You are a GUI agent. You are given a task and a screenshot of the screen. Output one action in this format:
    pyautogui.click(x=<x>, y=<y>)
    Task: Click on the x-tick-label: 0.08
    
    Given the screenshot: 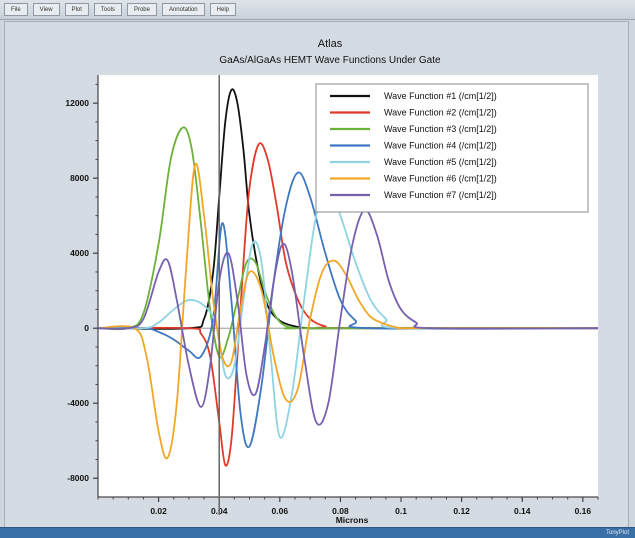 What is the action you would take?
    pyautogui.click(x=340, y=511)
    